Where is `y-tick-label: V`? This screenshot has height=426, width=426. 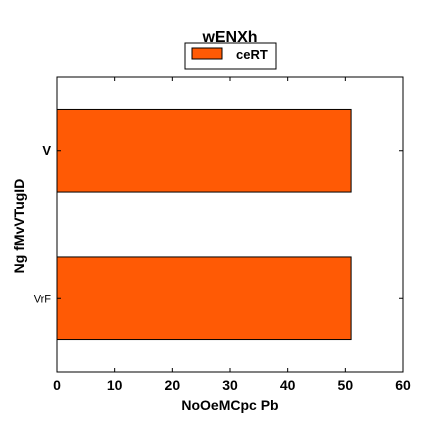
y-tick-label: V is located at coordinates (46, 150).